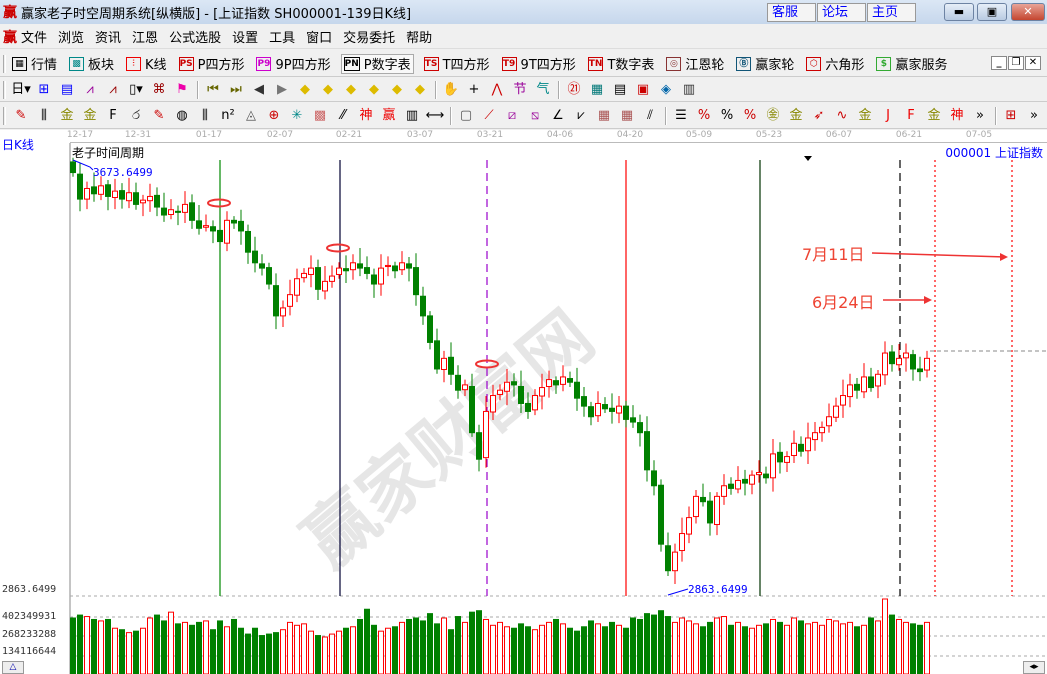 The image size is (1047, 674). Describe the element at coordinates (865, 115) in the screenshot. I see `gold-red-icon: 金` at that location.